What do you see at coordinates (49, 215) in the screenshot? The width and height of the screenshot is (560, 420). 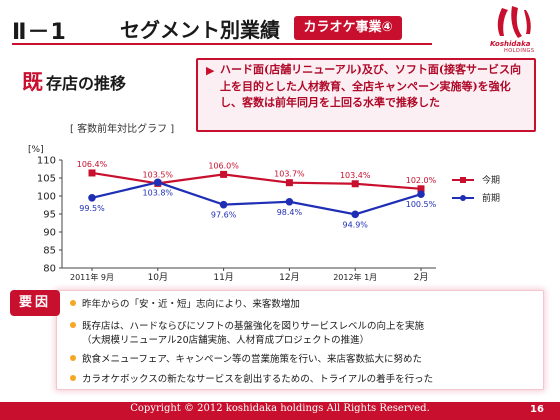 I see `y-tick-label: 95` at bounding box center [49, 215].